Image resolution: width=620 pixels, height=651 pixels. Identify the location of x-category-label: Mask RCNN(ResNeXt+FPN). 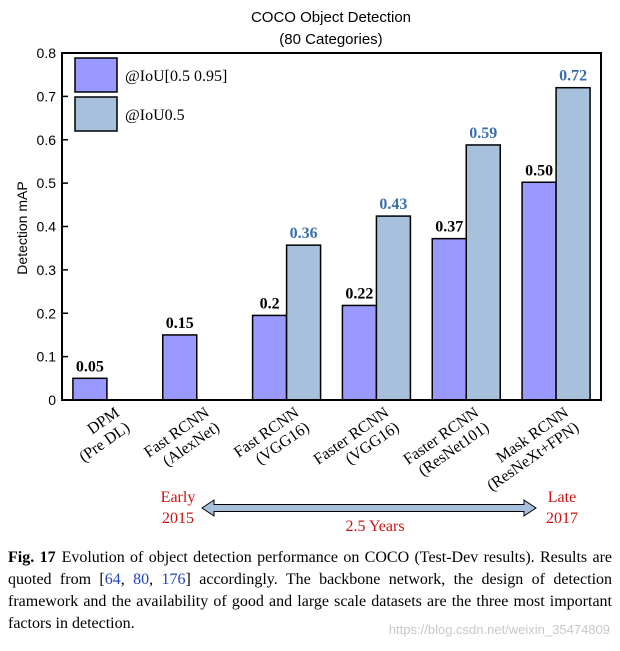
(533, 449).